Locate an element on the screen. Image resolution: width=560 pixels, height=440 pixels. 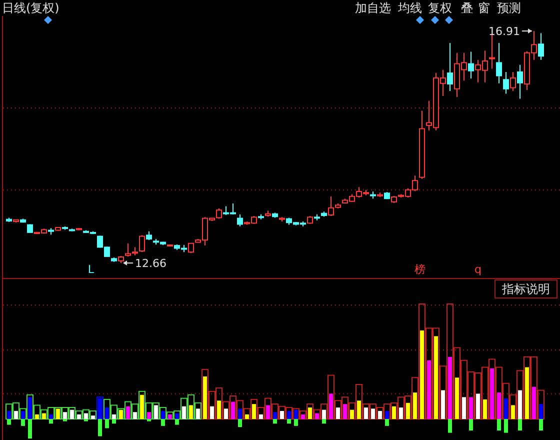
text: 指标说明 is located at coordinates (525, 289).